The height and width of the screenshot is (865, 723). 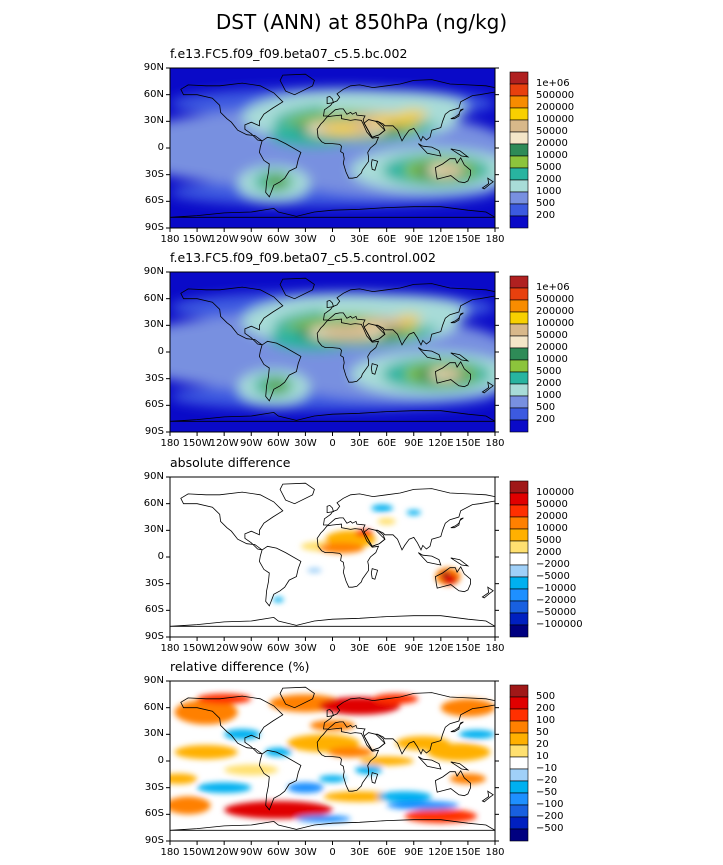 I want to click on lon-tick-label: 30E, so click(x=360, y=443).